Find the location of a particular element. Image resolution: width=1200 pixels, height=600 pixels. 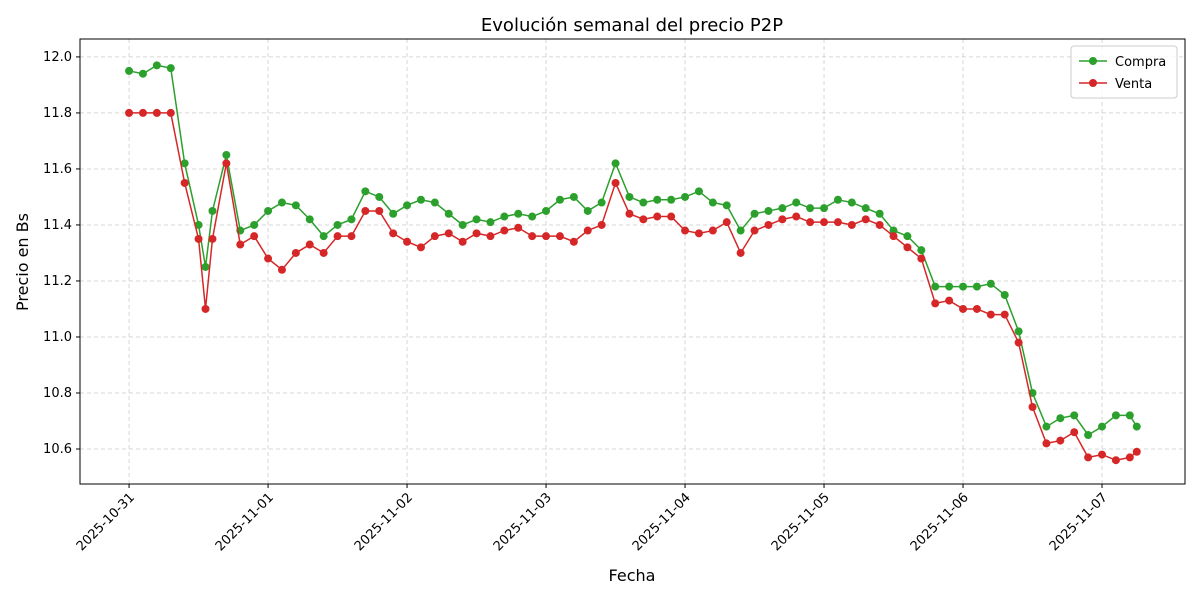

chart-title: Evolución semanal del precio P2P is located at coordinates (632, 25).